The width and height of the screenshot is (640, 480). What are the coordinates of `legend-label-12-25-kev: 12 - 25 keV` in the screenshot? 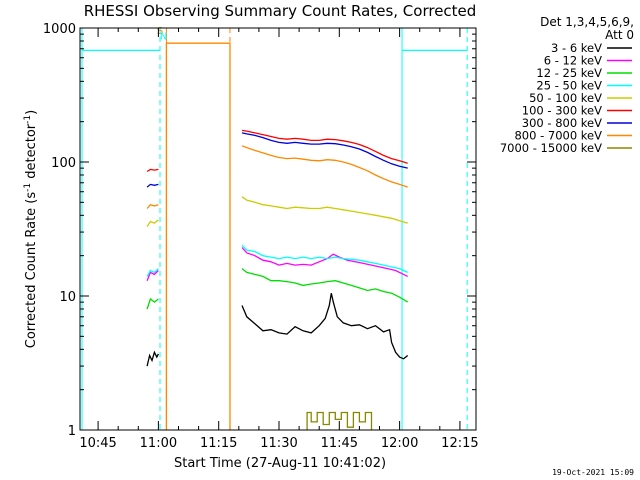 It's located at (569, 73).